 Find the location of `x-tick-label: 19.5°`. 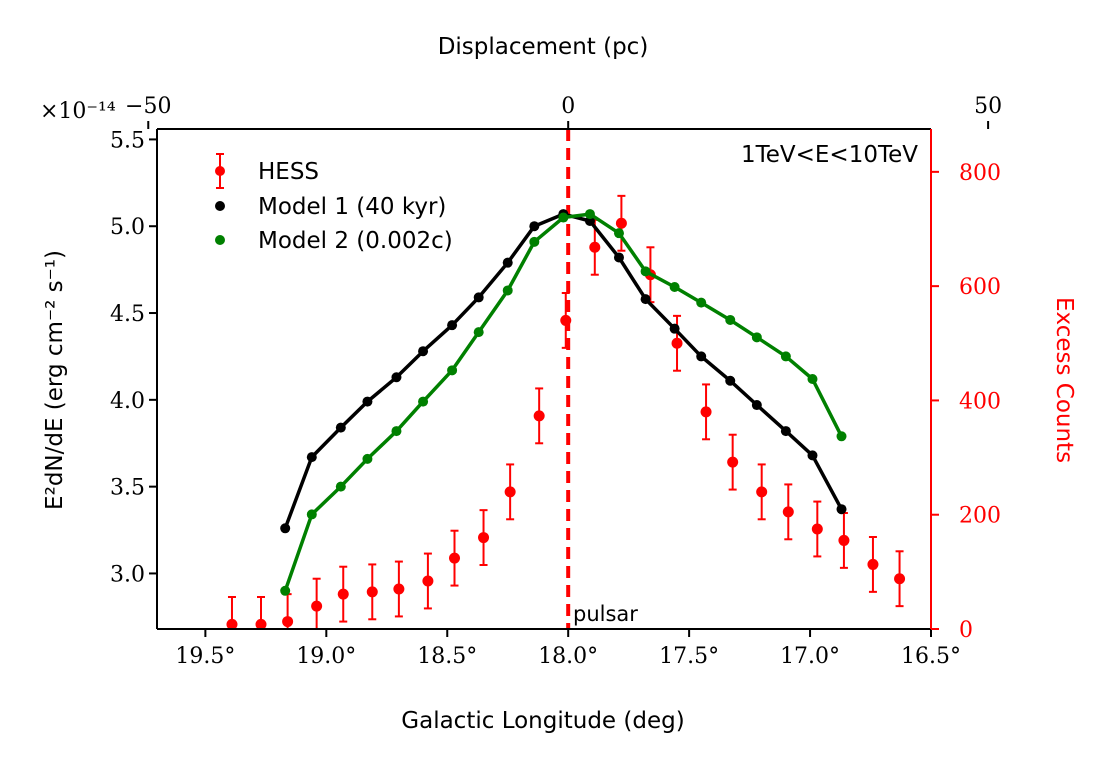

x-tick-label: 19.5° is located at coordinates (205, 656).